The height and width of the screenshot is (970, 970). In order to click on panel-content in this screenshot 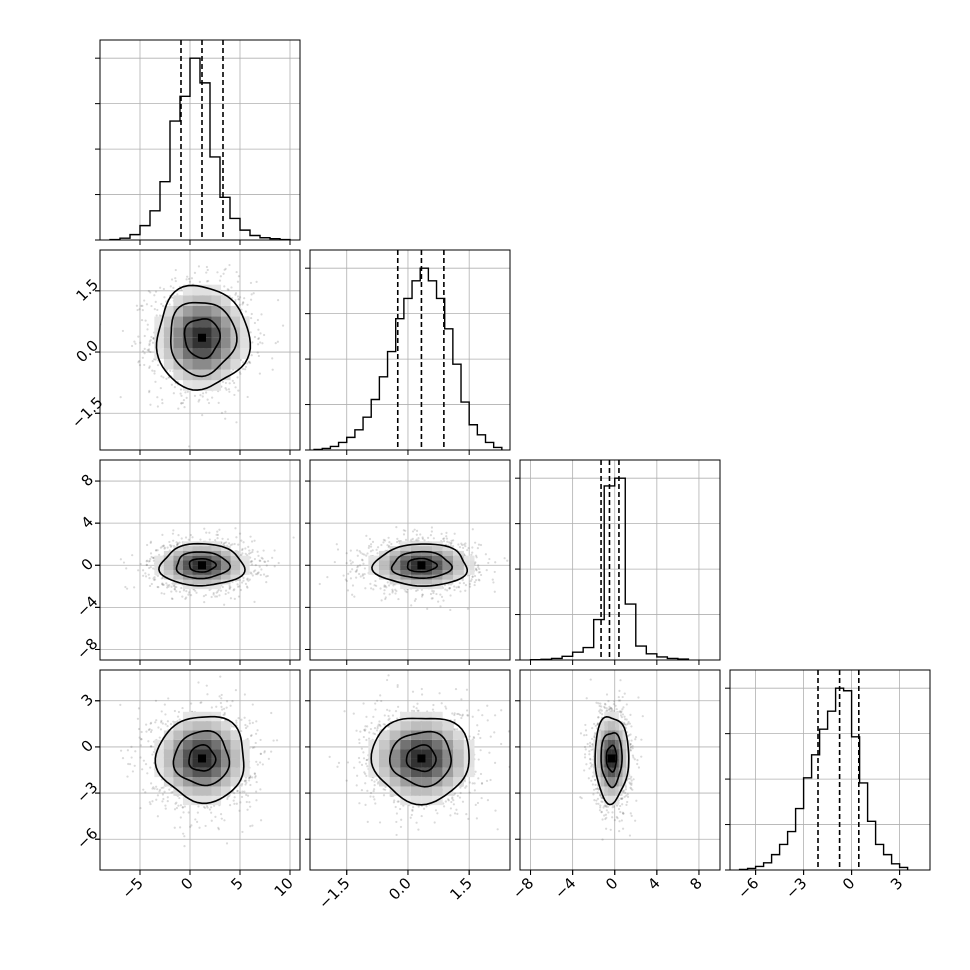, I will do `click(410, 560)`.